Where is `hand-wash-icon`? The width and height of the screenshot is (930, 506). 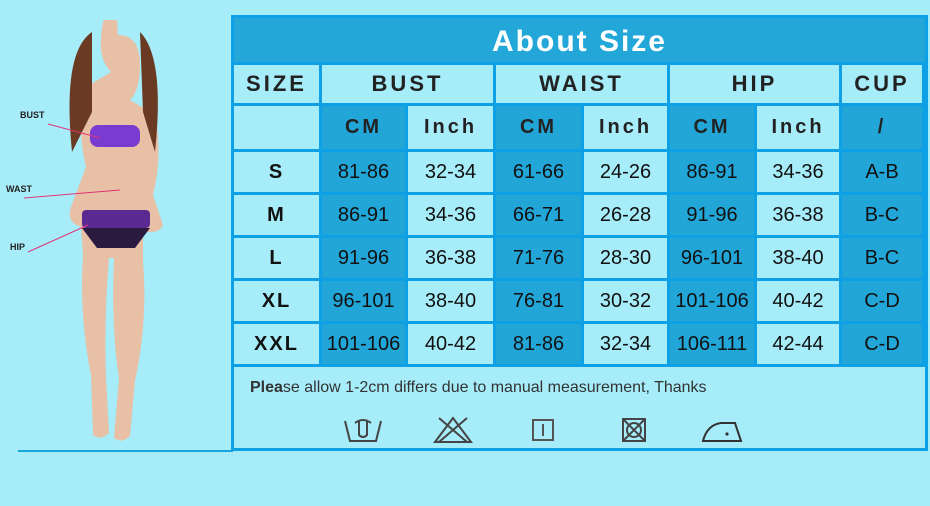 hand-wash-icon is located at coordinates (363, 430).